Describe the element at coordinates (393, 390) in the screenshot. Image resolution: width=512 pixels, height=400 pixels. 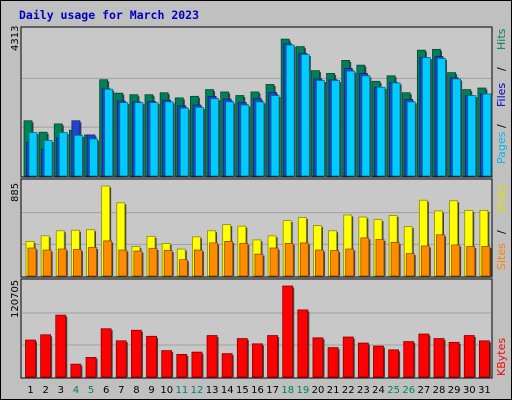
I see `x-label-day-25: 25` at that location.